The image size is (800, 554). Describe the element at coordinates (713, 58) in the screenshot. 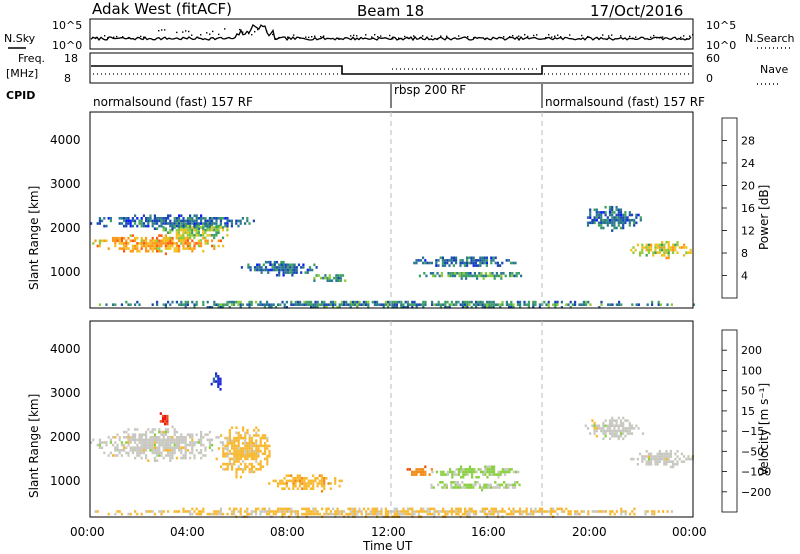

I see `nave-tick-high: 60` at that location.